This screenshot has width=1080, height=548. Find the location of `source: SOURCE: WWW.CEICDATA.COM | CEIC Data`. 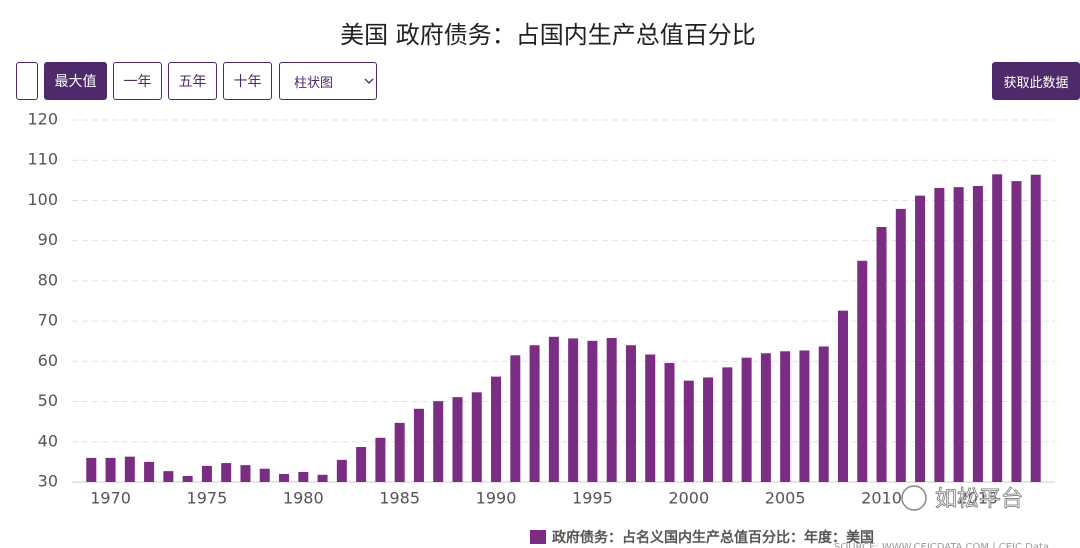

source: SOURCE: WWW.CEICDATA.COM | CEIC Data is located at coordinates (941, 545).